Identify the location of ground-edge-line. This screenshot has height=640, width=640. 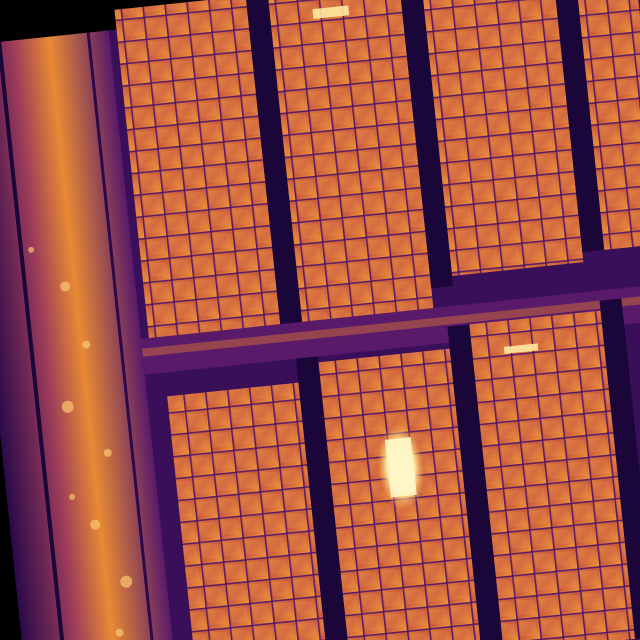
(38, 340).